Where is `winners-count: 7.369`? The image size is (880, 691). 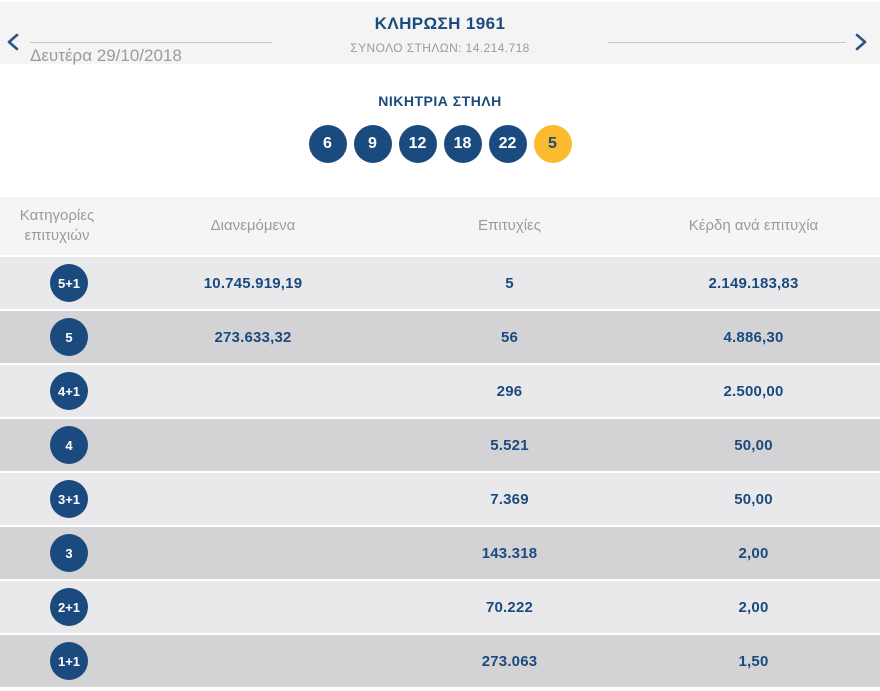 winners-count: 7.369 is located at coordinates (509, 499).